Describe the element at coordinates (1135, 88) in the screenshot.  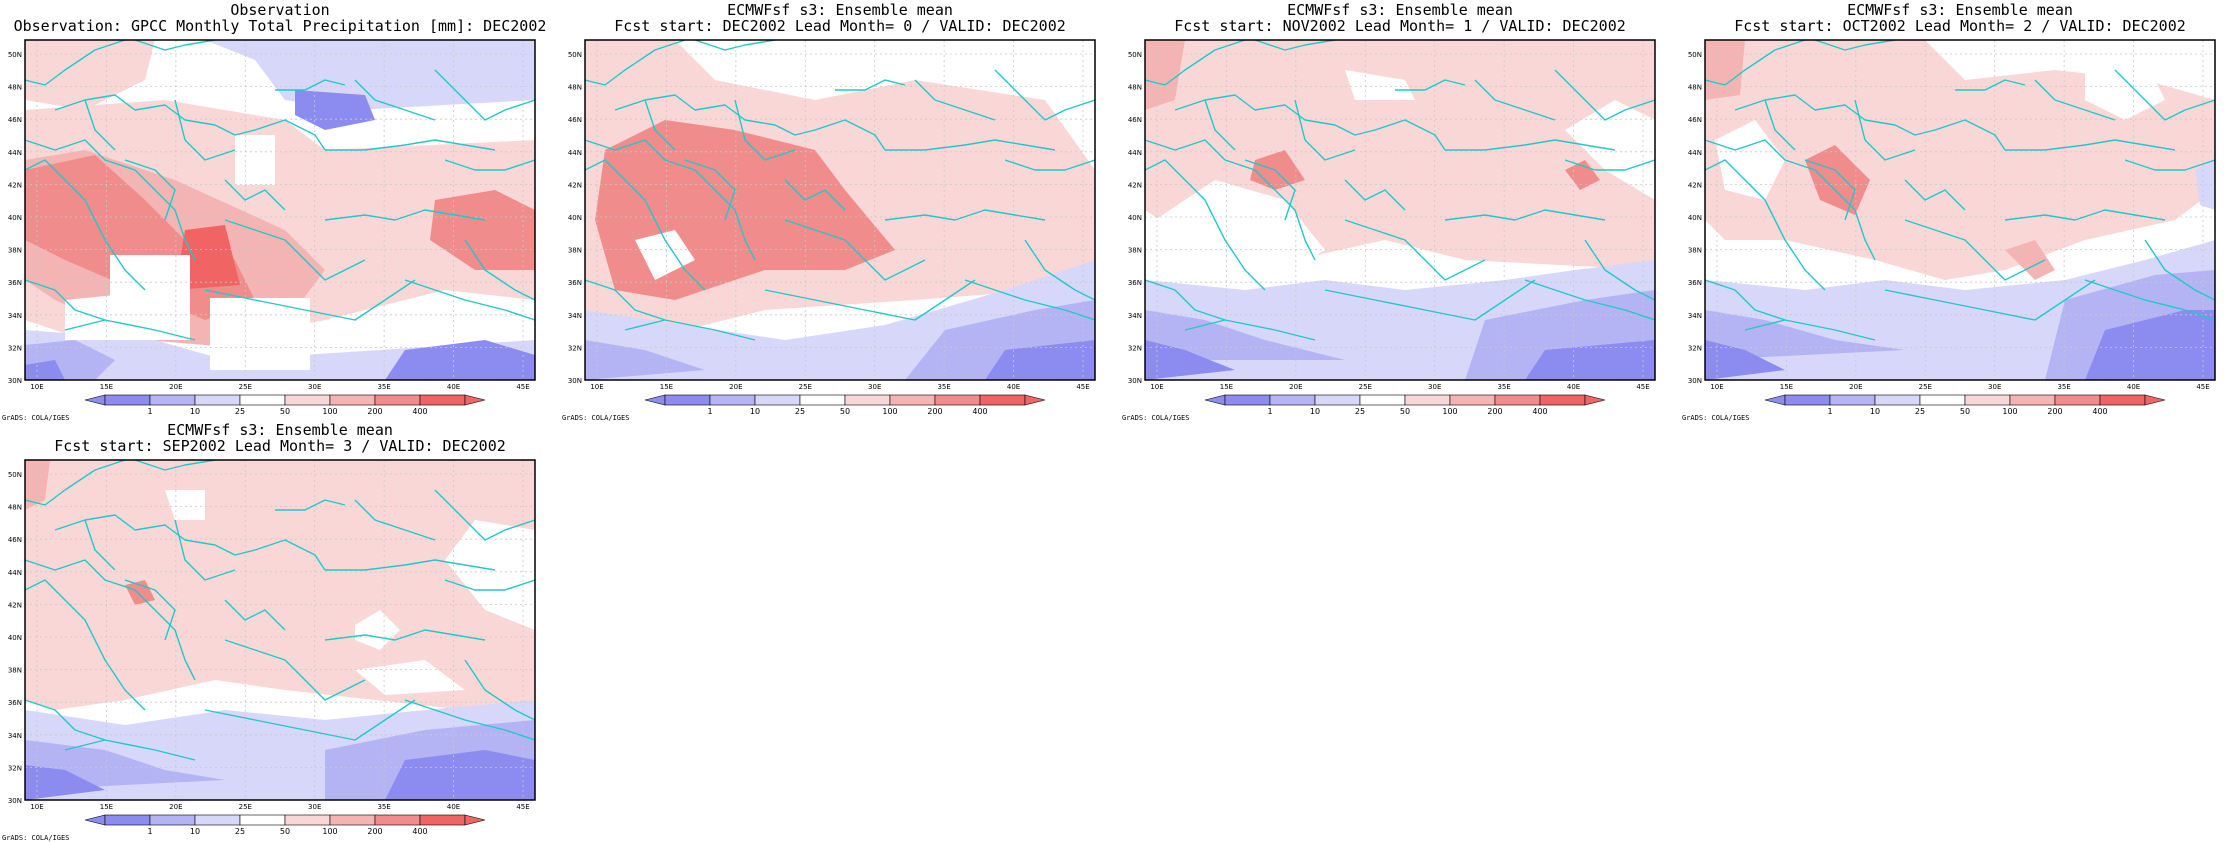
I see `lat-tick-label: 48N` at that location.